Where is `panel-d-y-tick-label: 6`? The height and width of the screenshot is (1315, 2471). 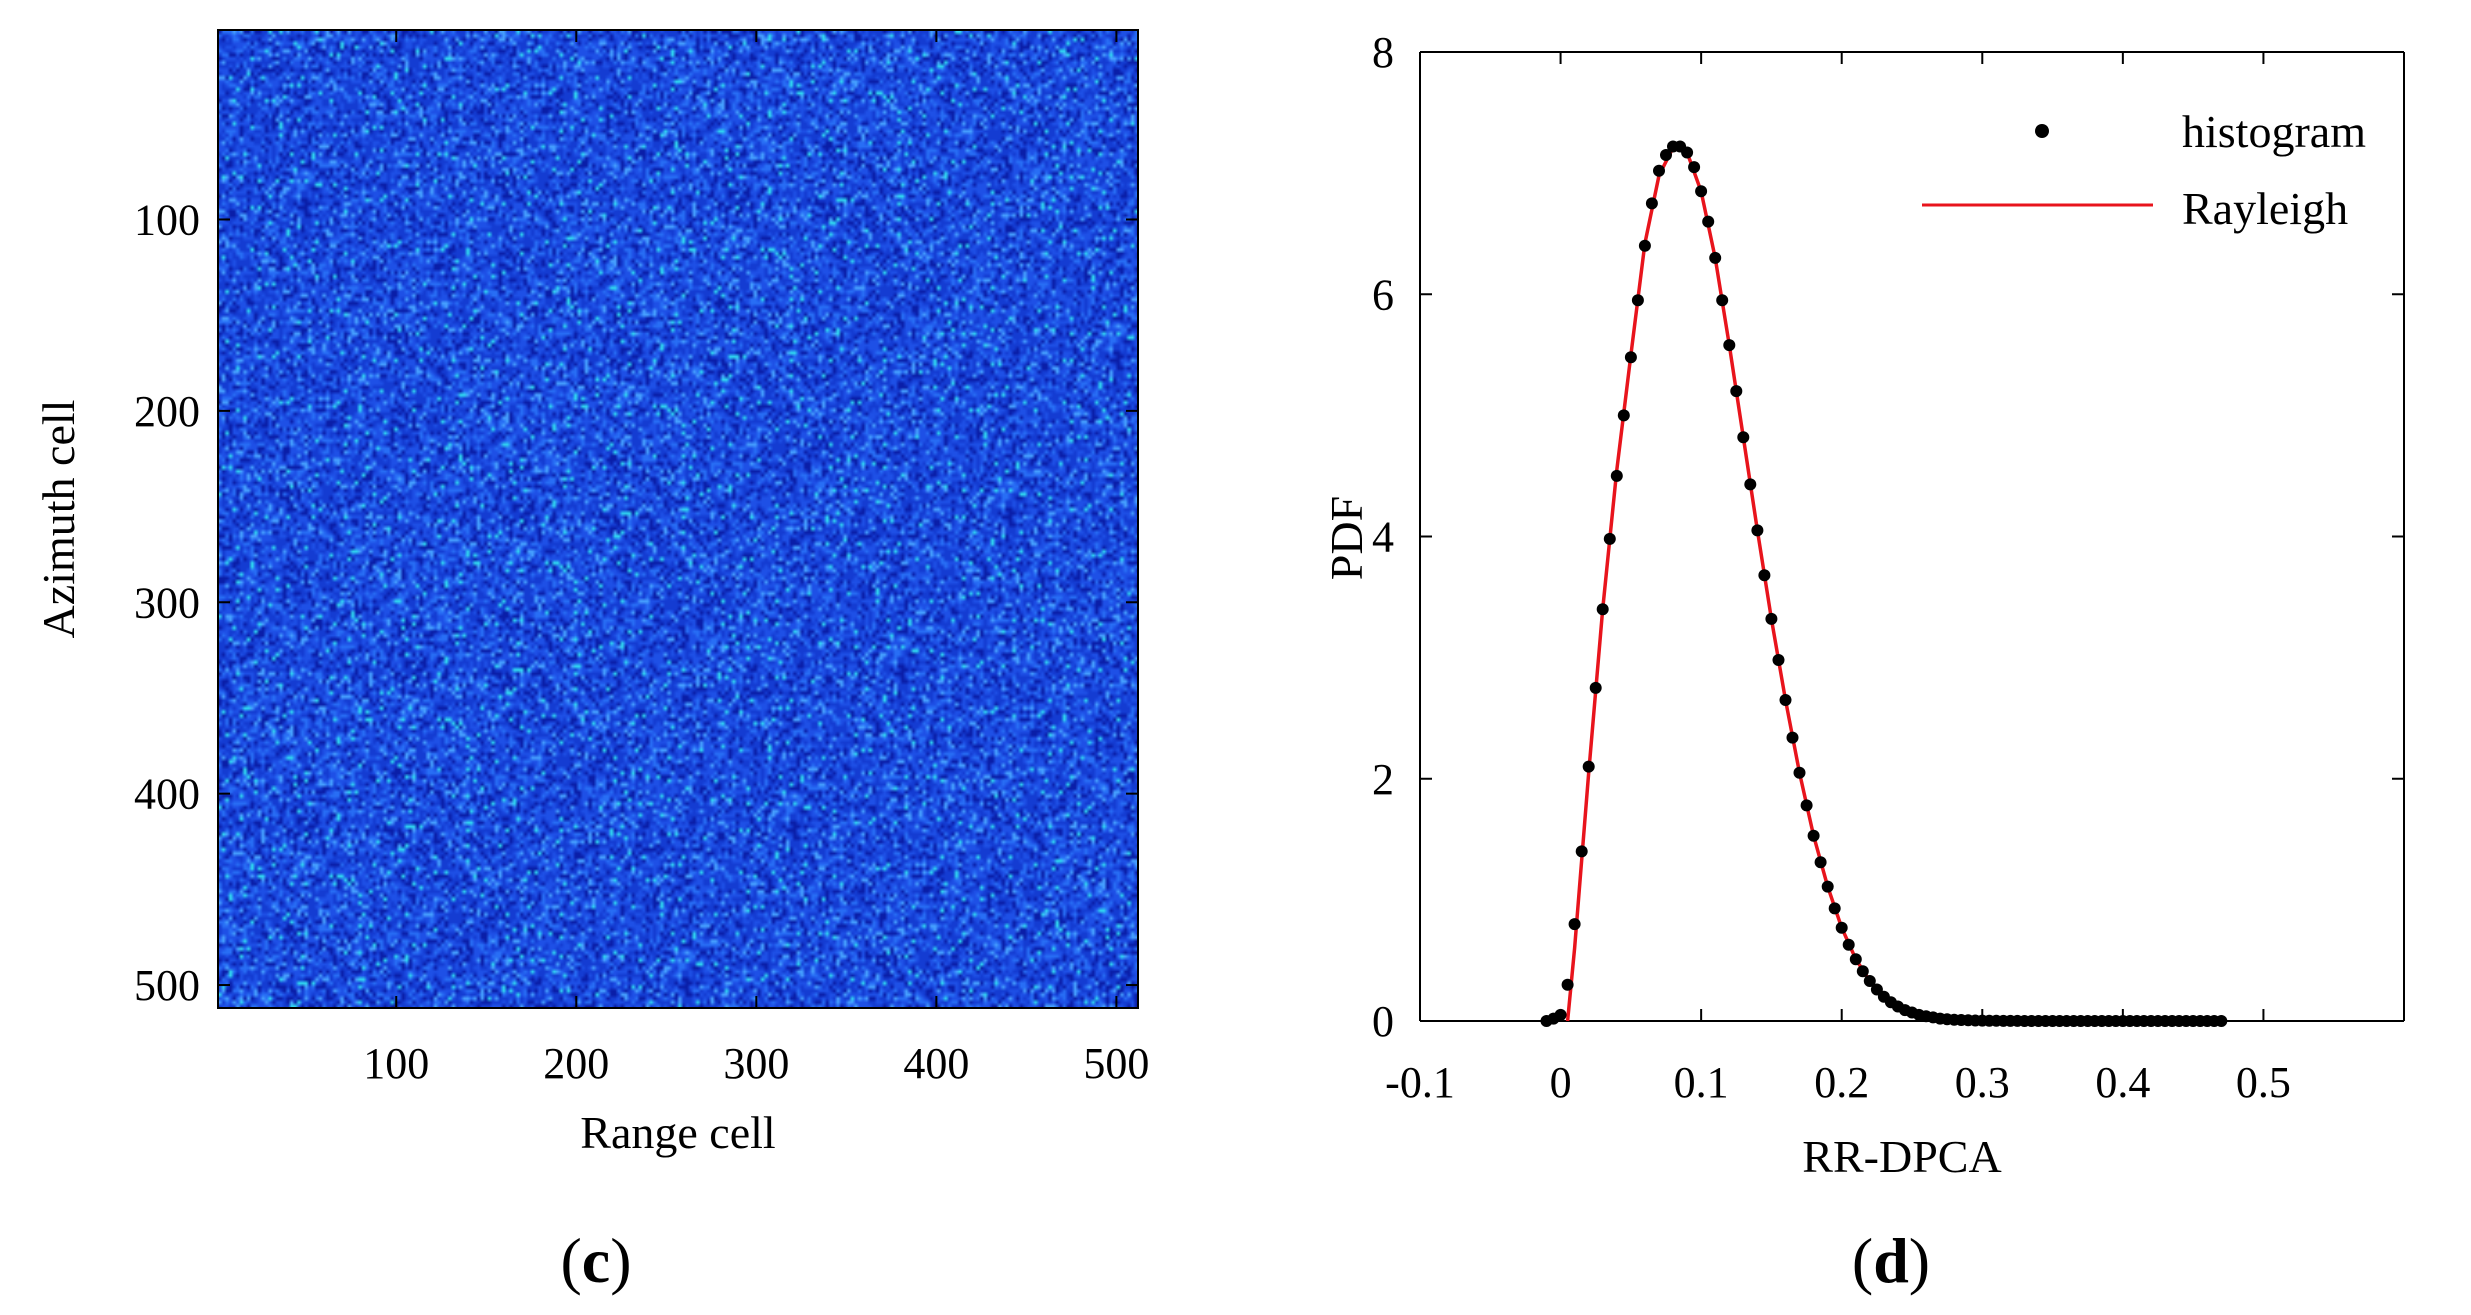
panel-d-y-tick-label: 6 is located at coordinates (1383, 294).